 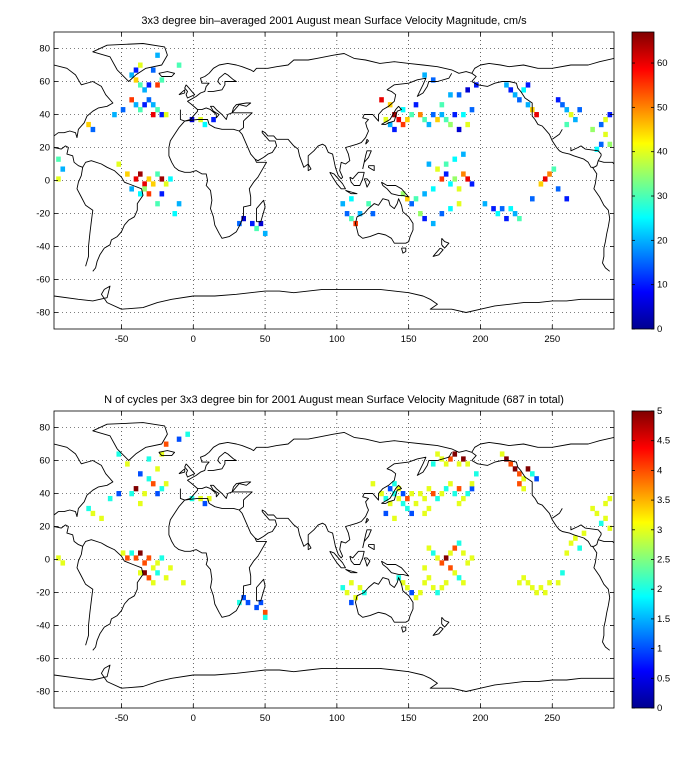 What do you see at coordinates (659, 530) in the screenshot?
I see `colorbar-tick-label: 3` at bounding box center [659, 530].